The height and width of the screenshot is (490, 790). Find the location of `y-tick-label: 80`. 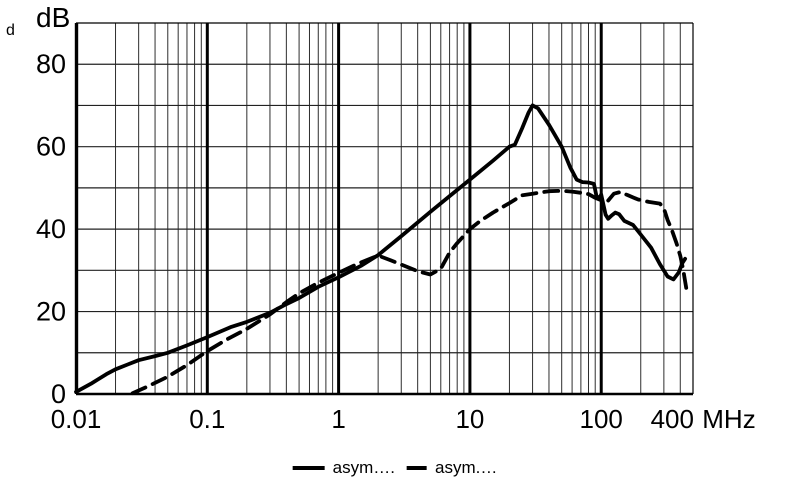

y-tick-label: 80 is located at coordinates (51, 64).